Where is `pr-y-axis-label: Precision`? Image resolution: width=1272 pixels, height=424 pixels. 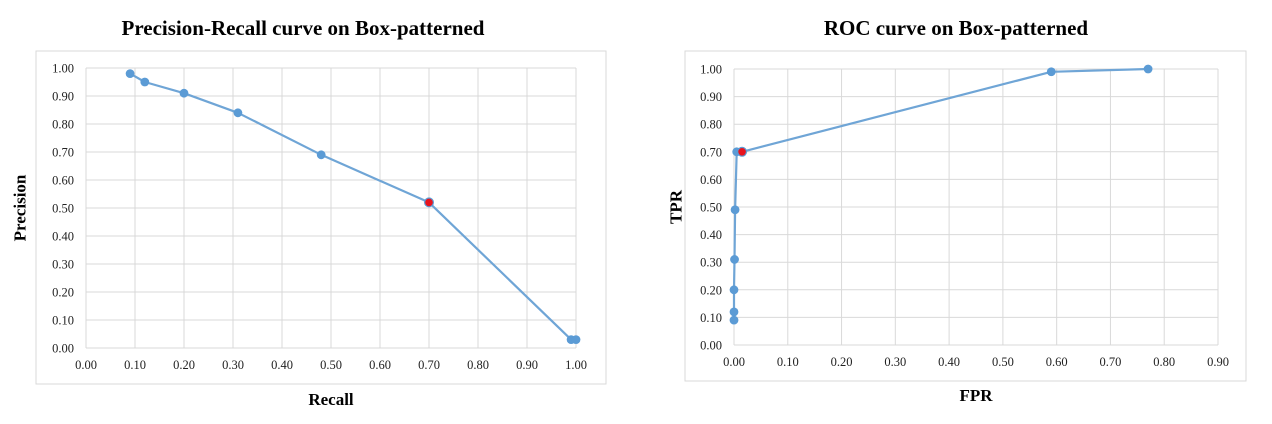 pr-y-axis-label: Precision is located at coordinates (20, 207).